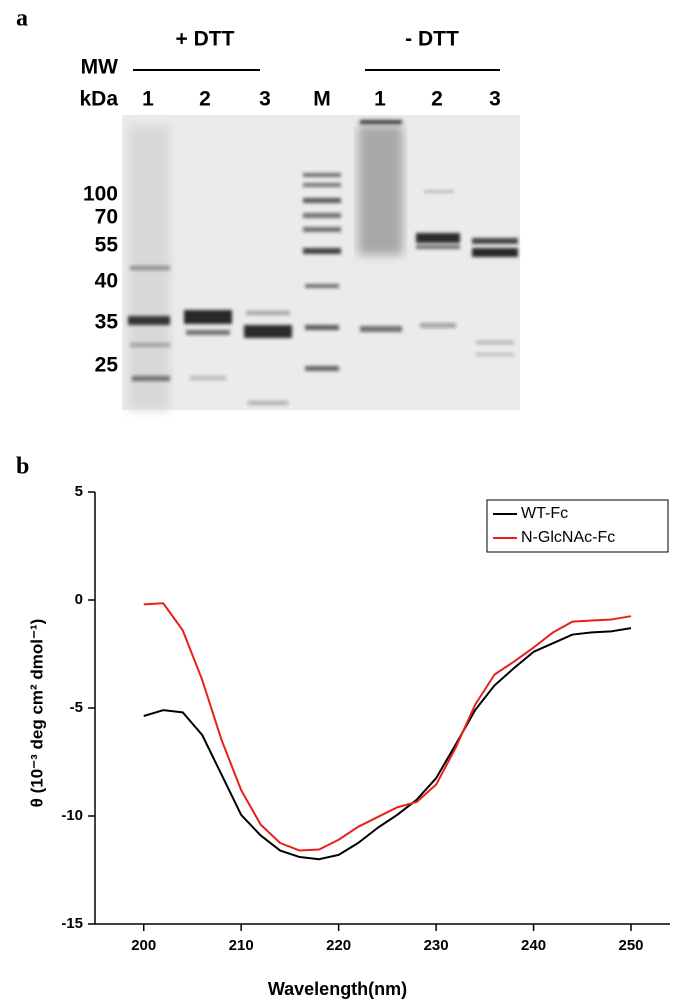 The image size is (685, 1006). Describe the element at coordinates (107, 365) in the screenshot. I see `mw-marker-label: 25` at that location.